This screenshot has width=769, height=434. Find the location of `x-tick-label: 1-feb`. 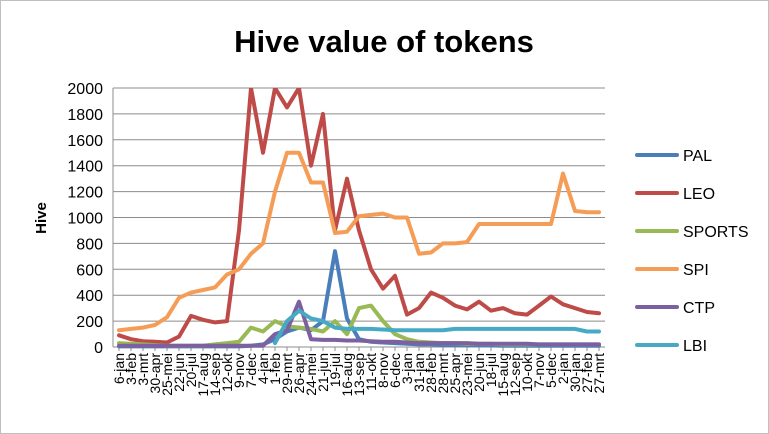

x-tick-label: 1-feb is located at coordinates (275, 369).